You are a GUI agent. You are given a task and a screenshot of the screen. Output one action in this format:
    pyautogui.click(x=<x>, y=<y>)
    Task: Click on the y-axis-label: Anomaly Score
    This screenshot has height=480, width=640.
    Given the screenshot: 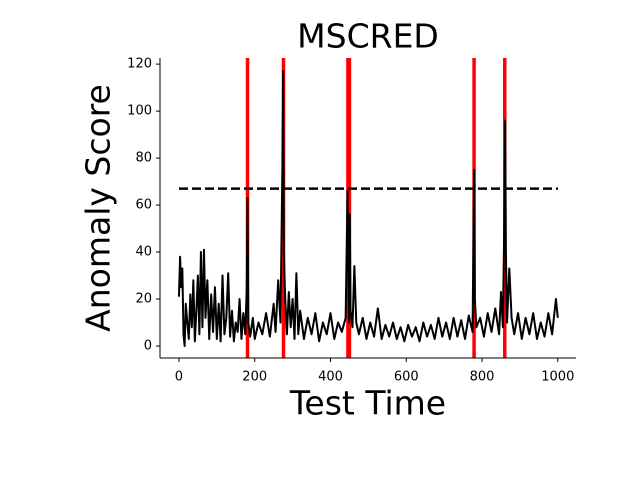 What is the action you would take?
    pyautogui.click(x=98, y=208)
    